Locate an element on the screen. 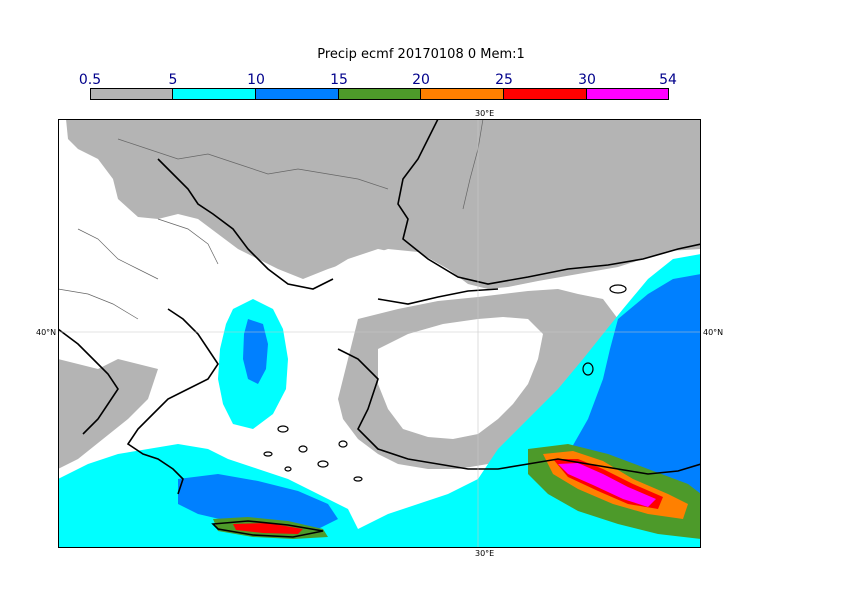 Image resolution: width=842 pixels, height=596 pixels. precip-blue-aegean is located at coordinates (255, 351).